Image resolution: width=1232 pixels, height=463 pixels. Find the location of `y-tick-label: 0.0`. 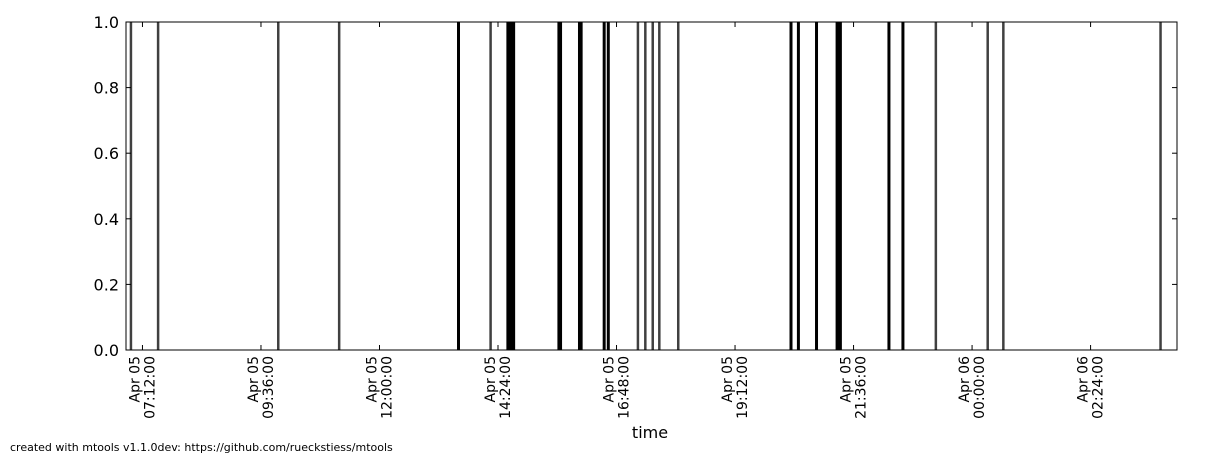

y-tick-label: 0.0 is located at coordinates (106, 350).